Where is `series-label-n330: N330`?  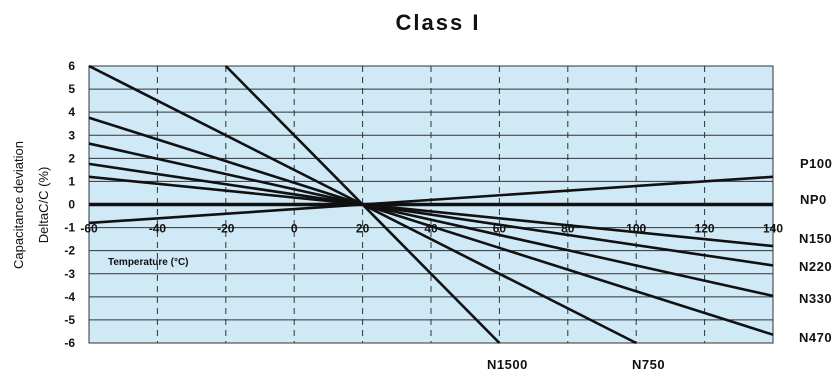 series-label-n330: N330 is located at coordinates (815, 298).